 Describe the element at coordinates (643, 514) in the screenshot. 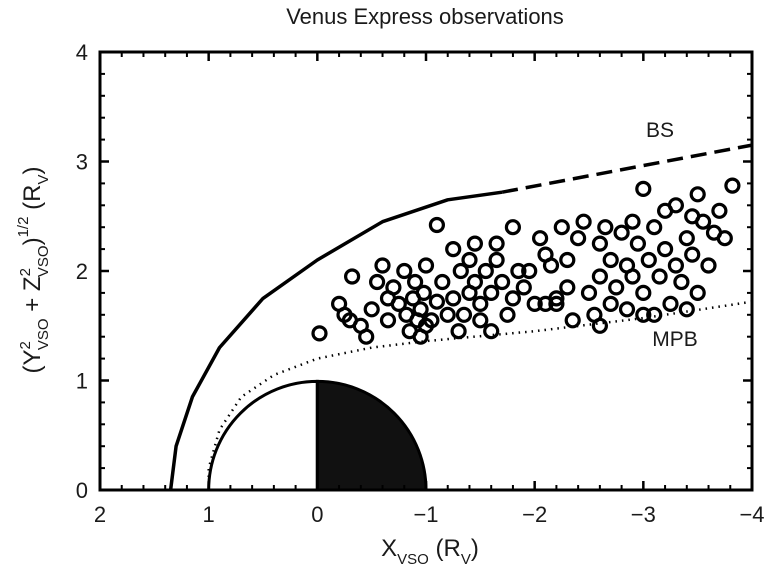

I see `x-tick-label: −3` at that location.